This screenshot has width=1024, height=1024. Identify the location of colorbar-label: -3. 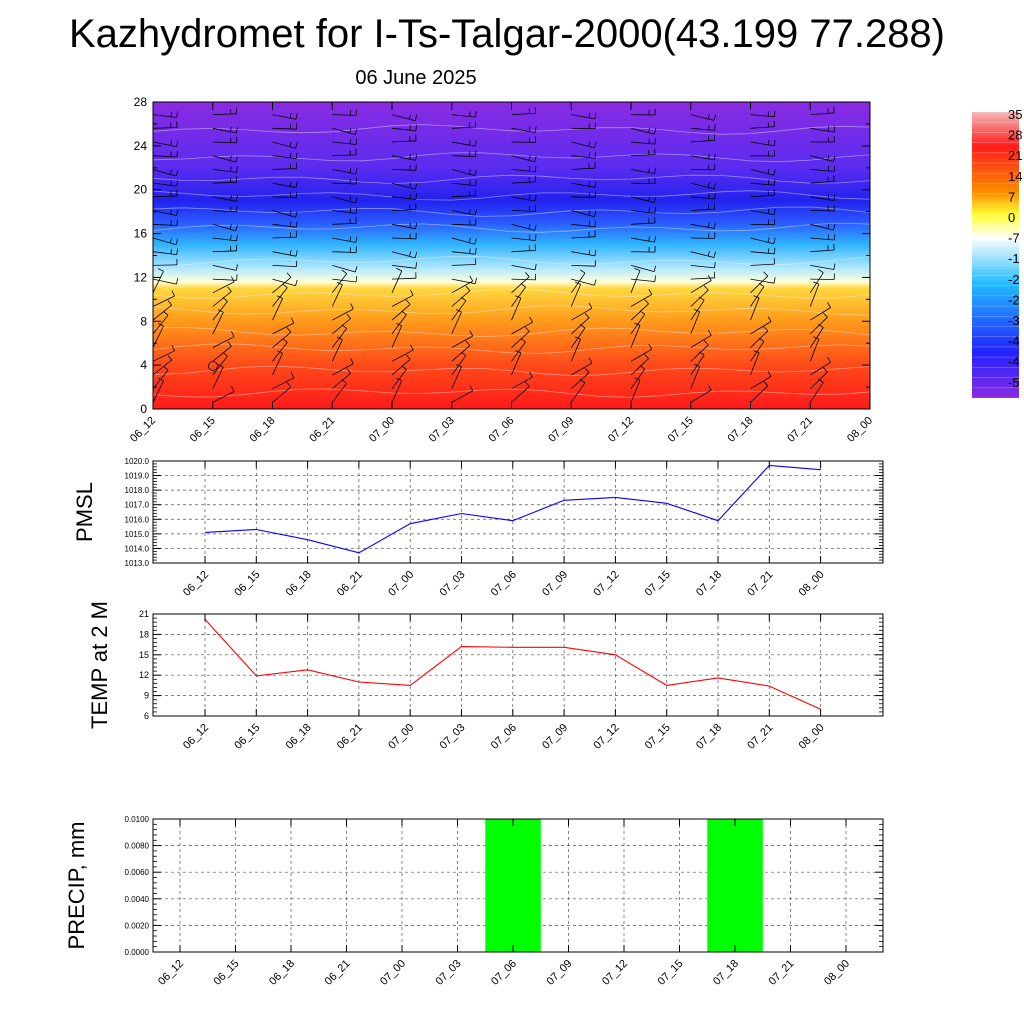
(1014, 320).